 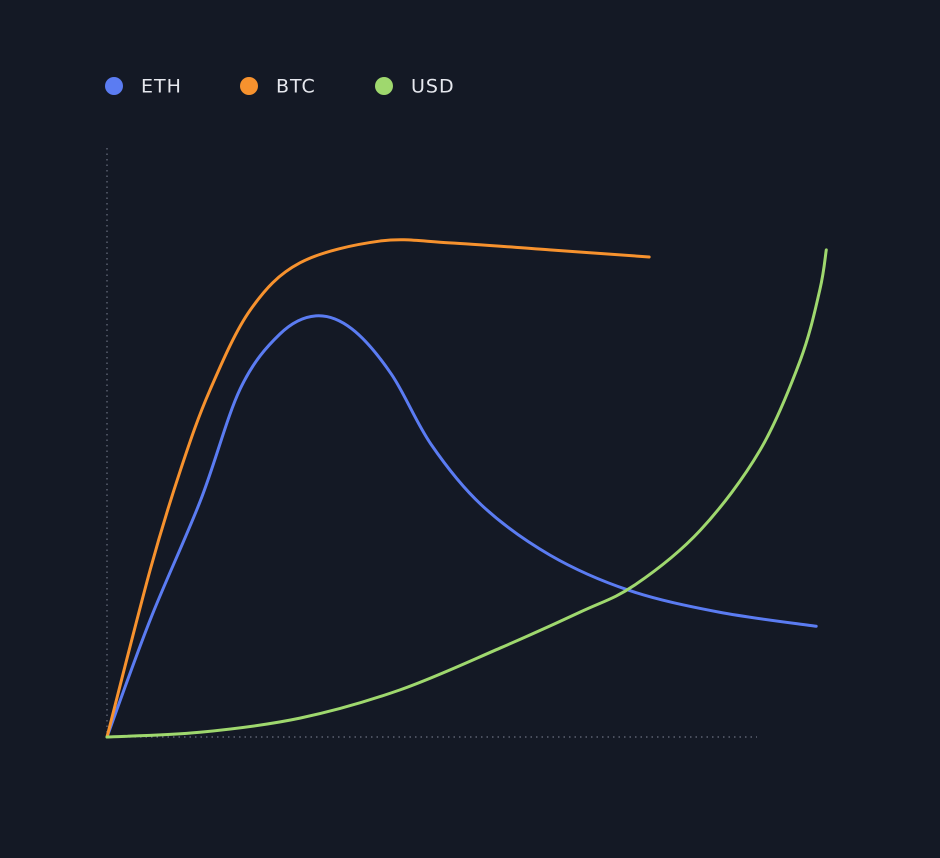 I want to click on legend-label: ETH, so click(x=161, y=87).